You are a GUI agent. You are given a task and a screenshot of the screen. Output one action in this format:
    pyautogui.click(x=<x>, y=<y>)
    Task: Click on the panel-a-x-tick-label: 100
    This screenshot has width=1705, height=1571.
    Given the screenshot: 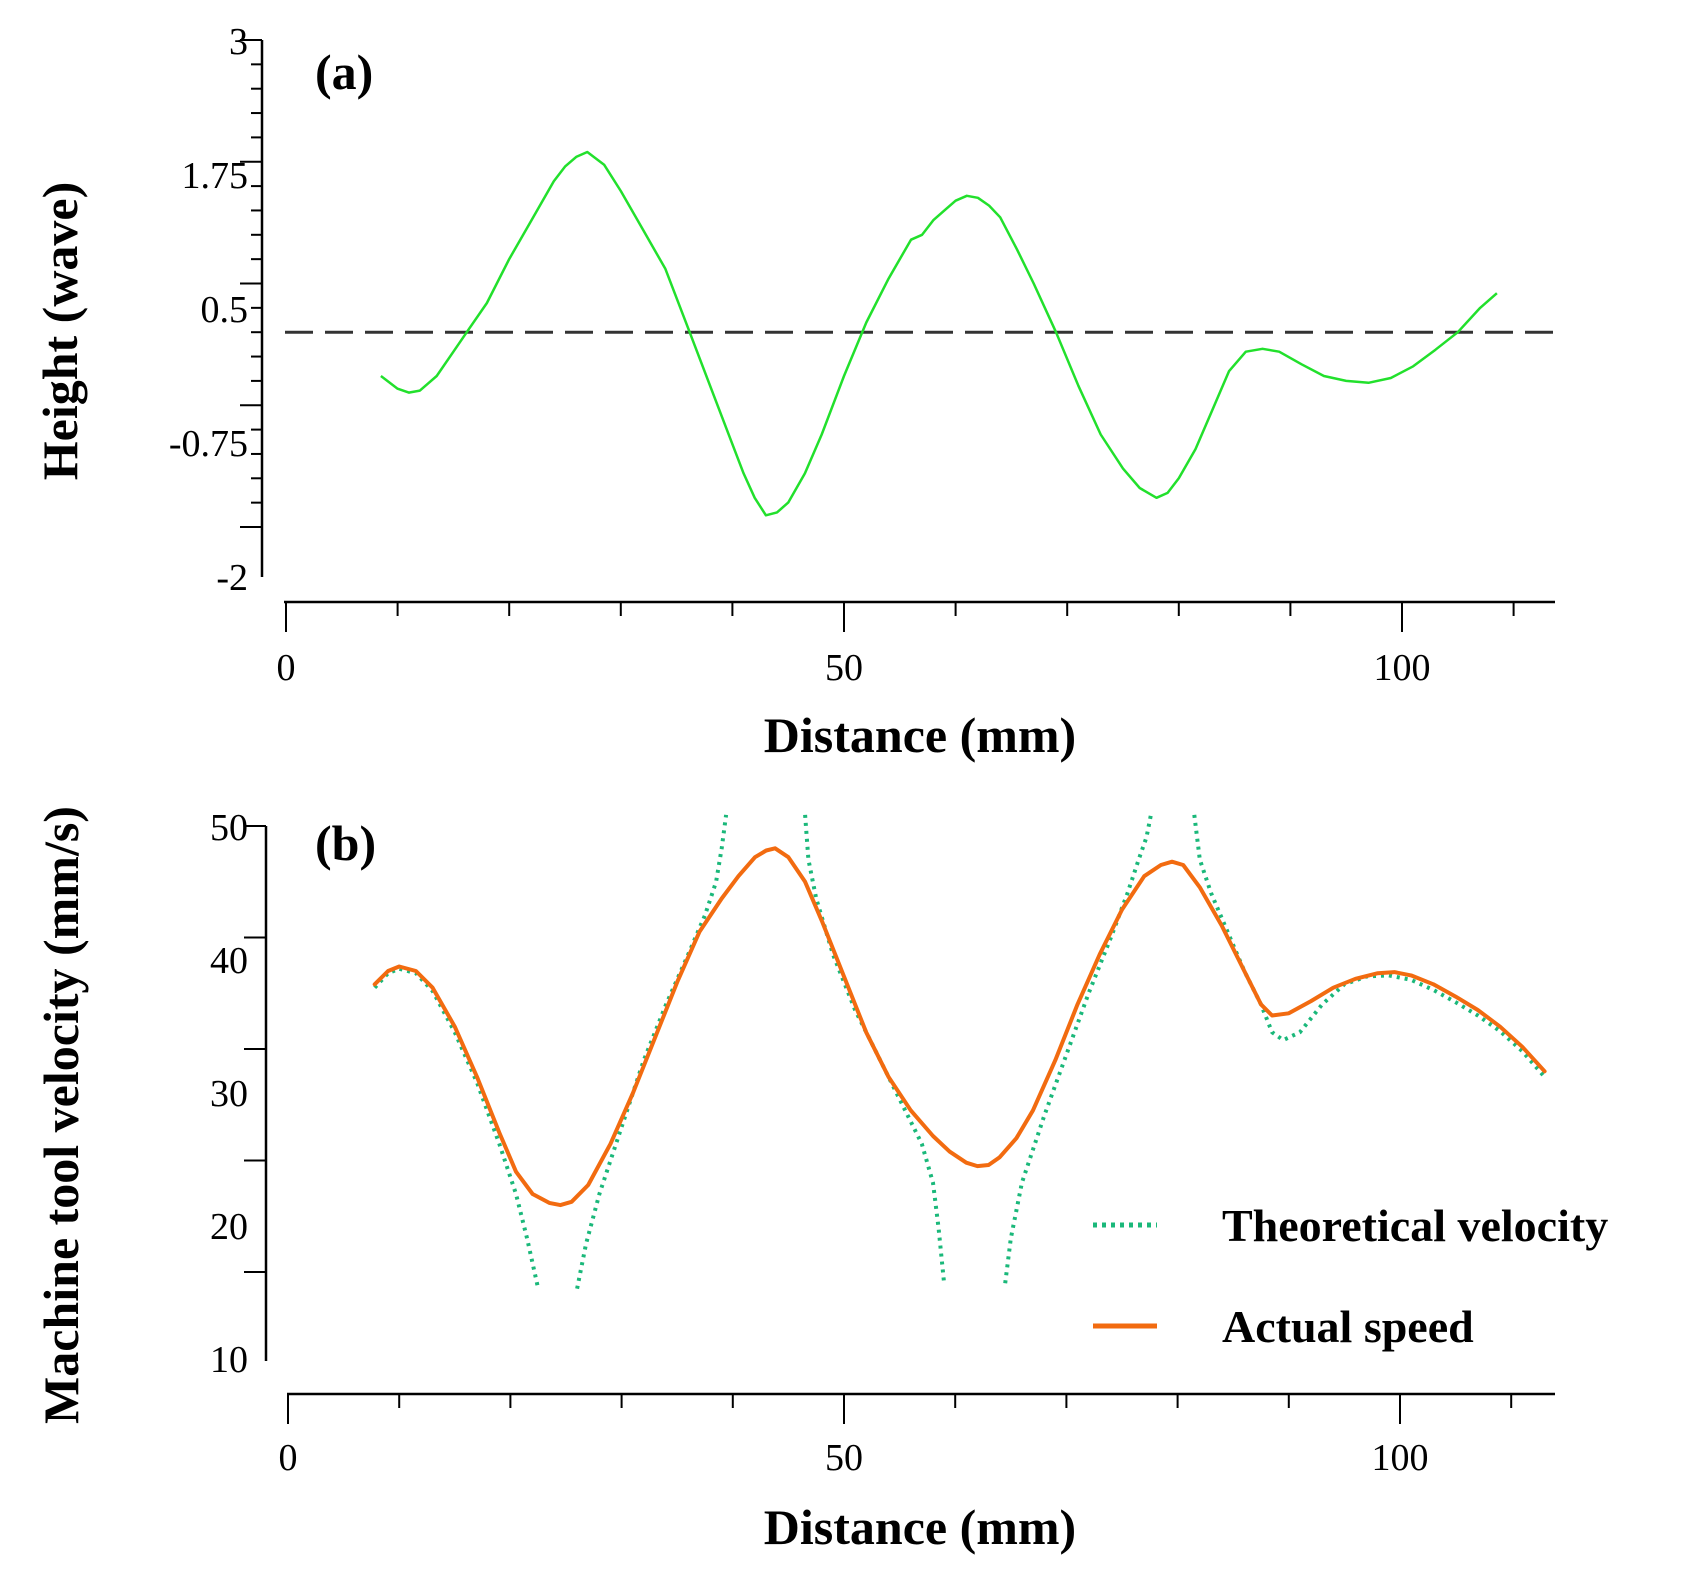 What is the action you would take?
    pyautogui.click(x=1402, y=668)
    